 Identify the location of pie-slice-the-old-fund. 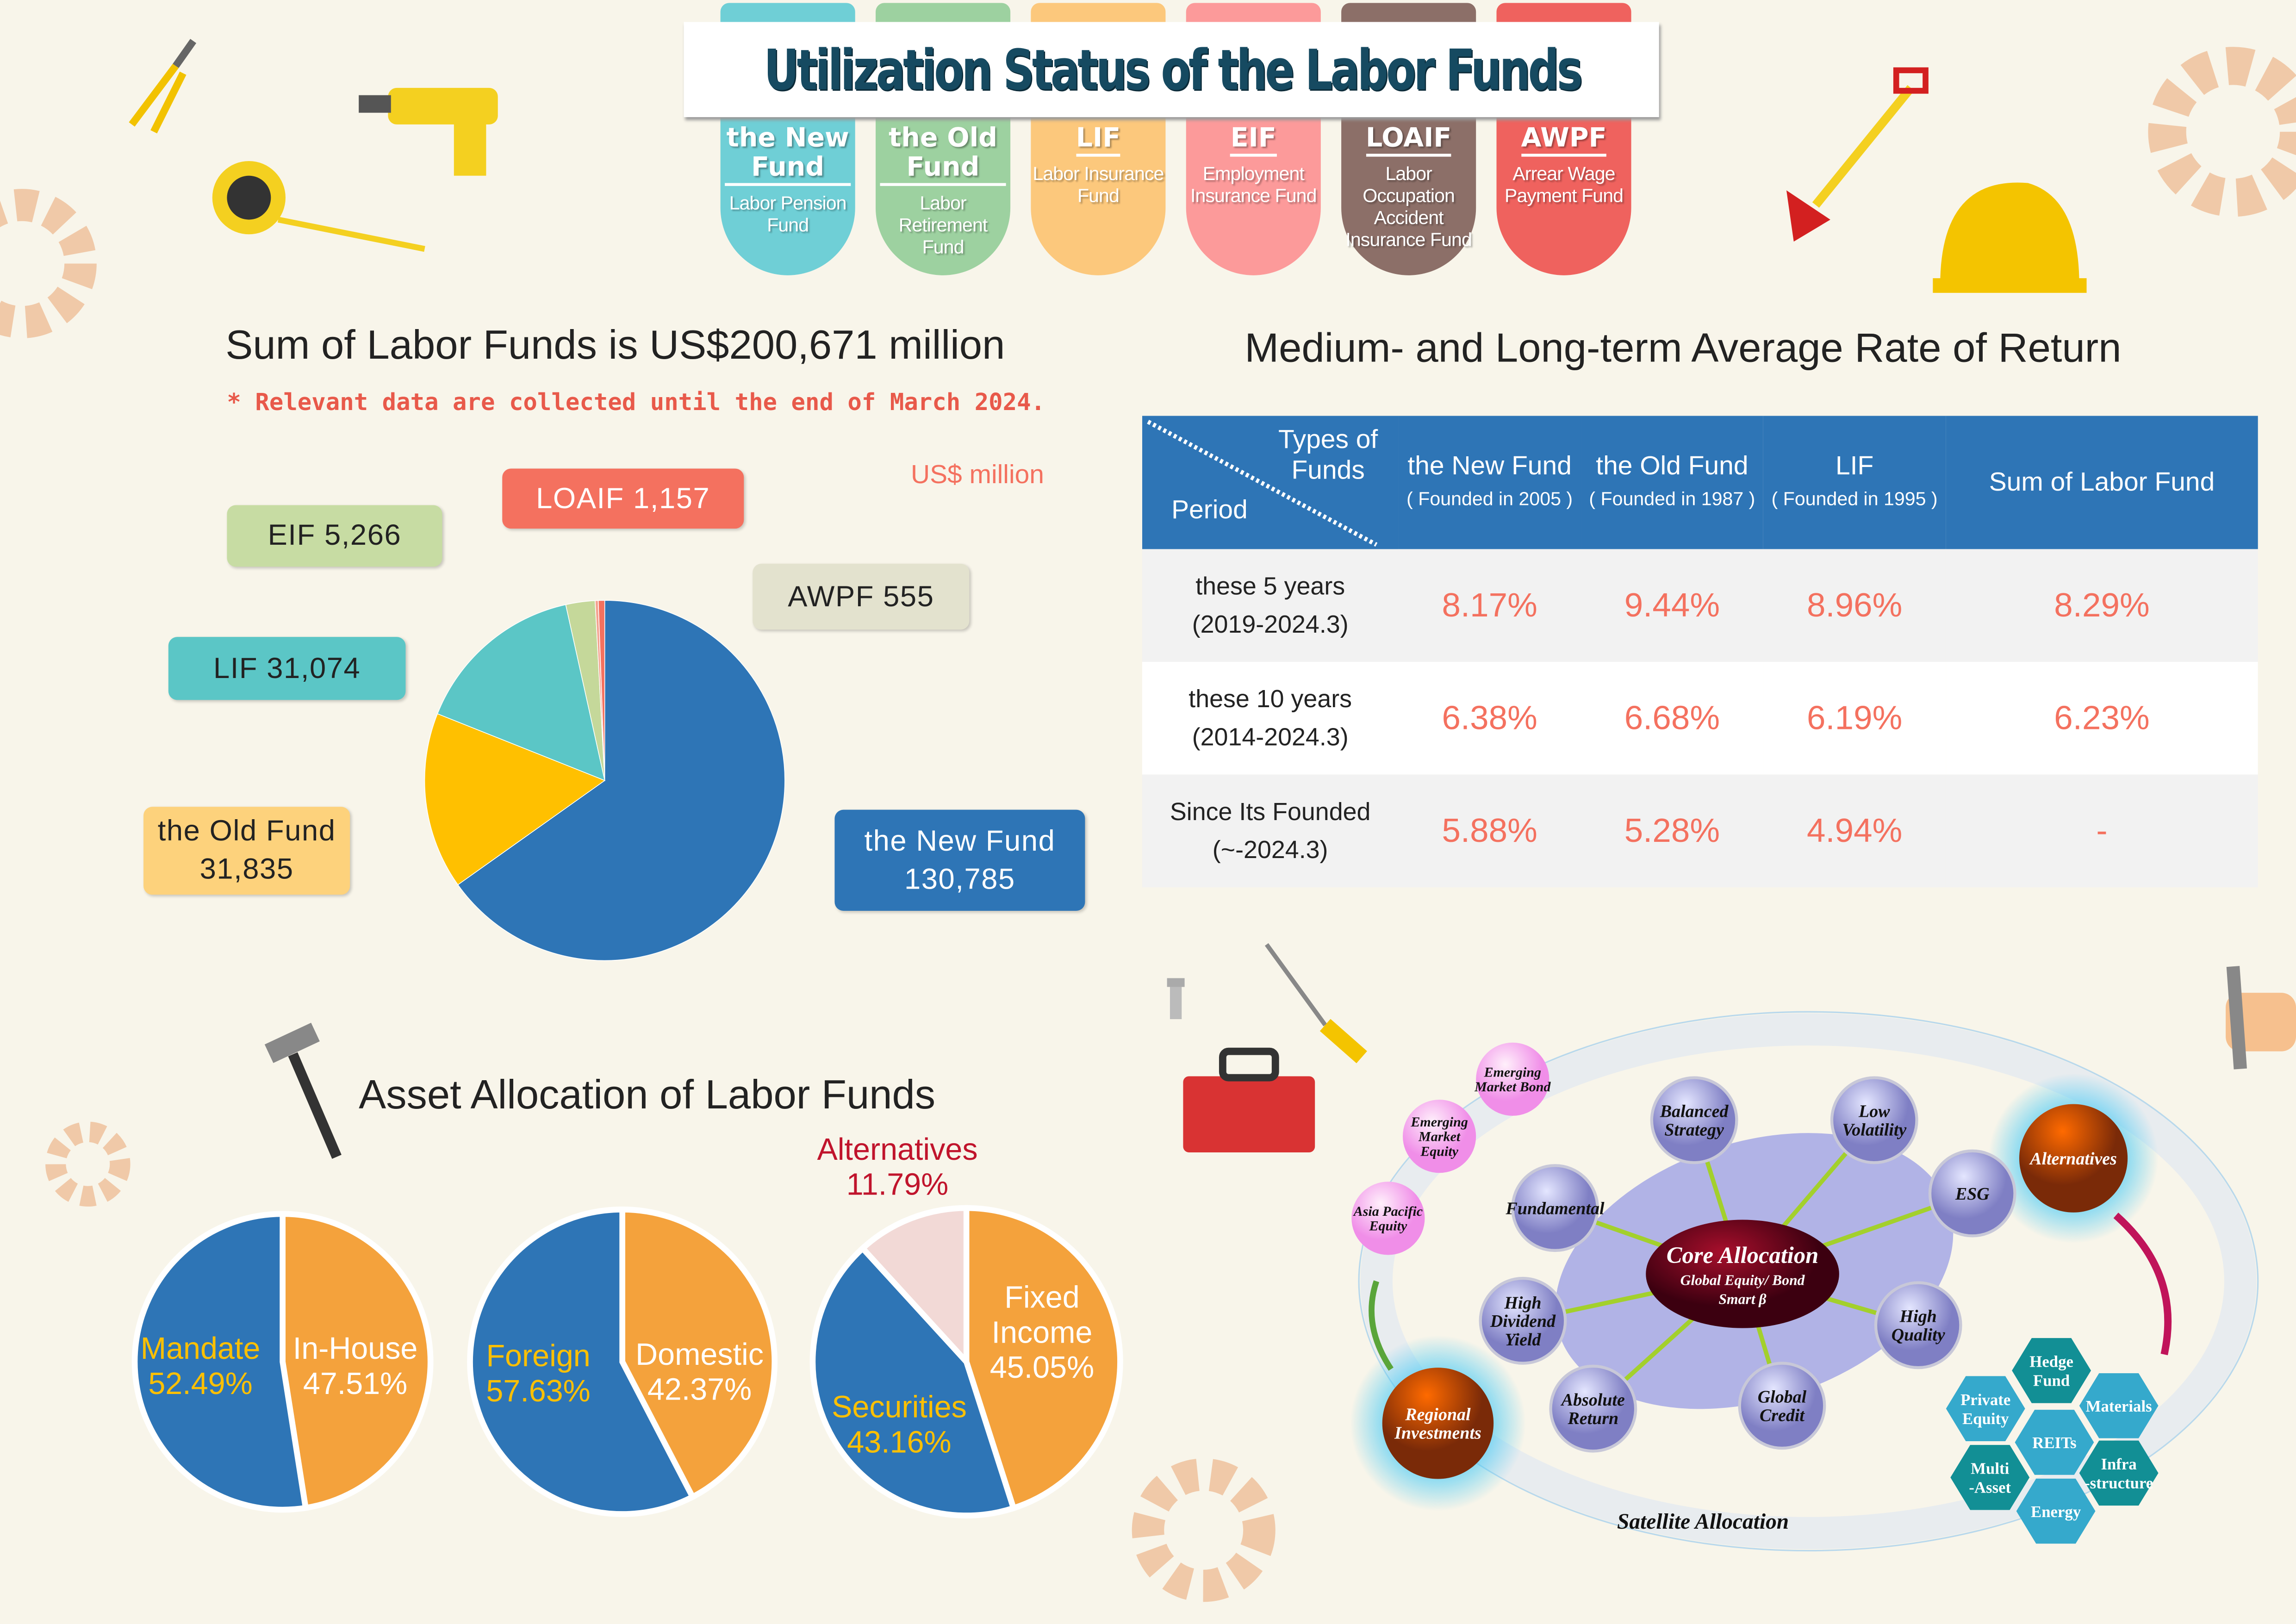
(515, 799).